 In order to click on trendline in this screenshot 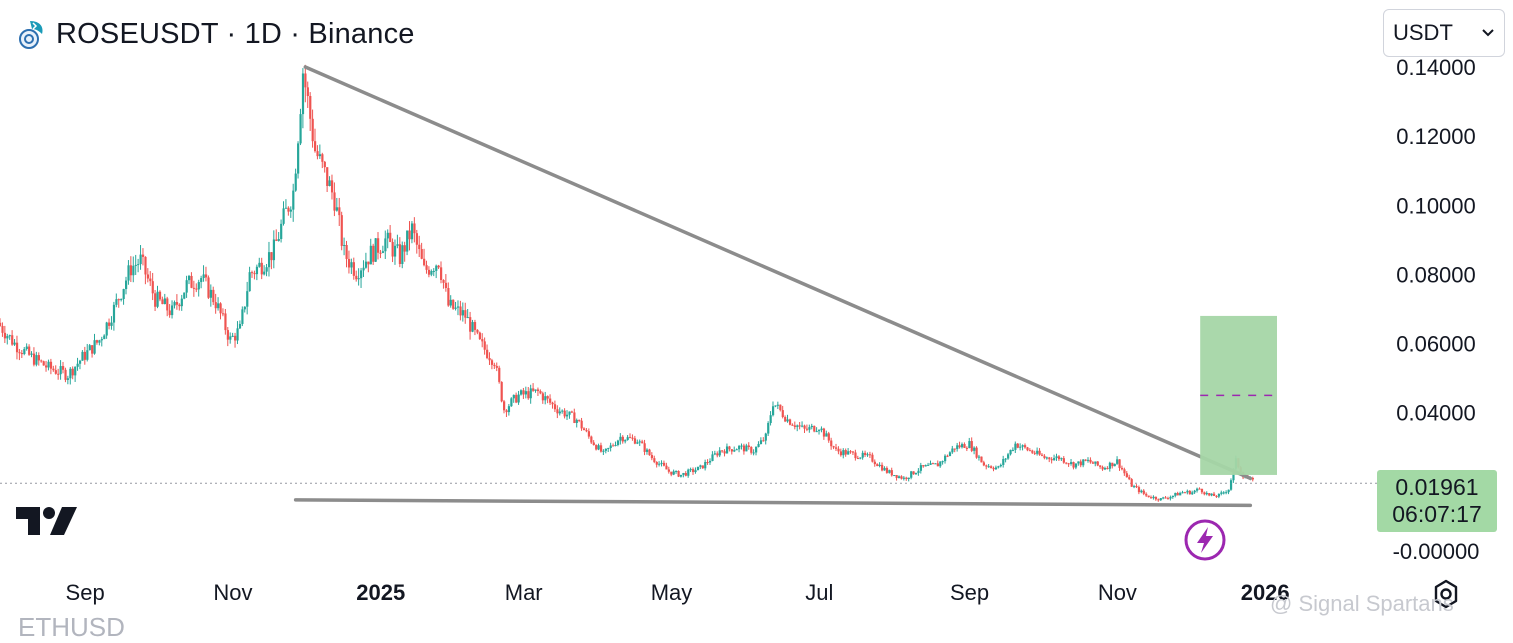, I will do `click(773, 503)`.